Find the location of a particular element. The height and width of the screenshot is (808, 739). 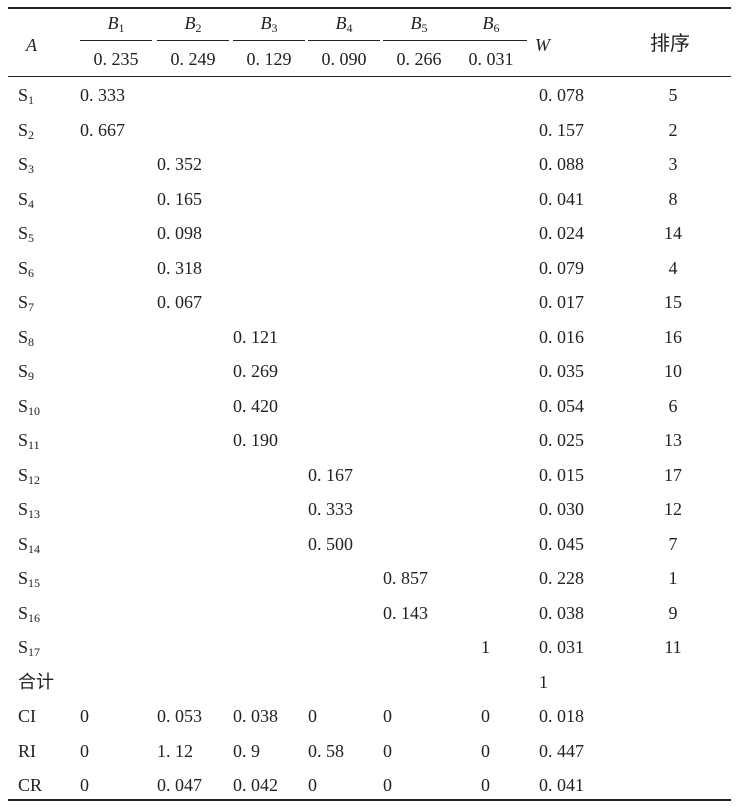

row-label: CI is located at coordinates (27, 716).